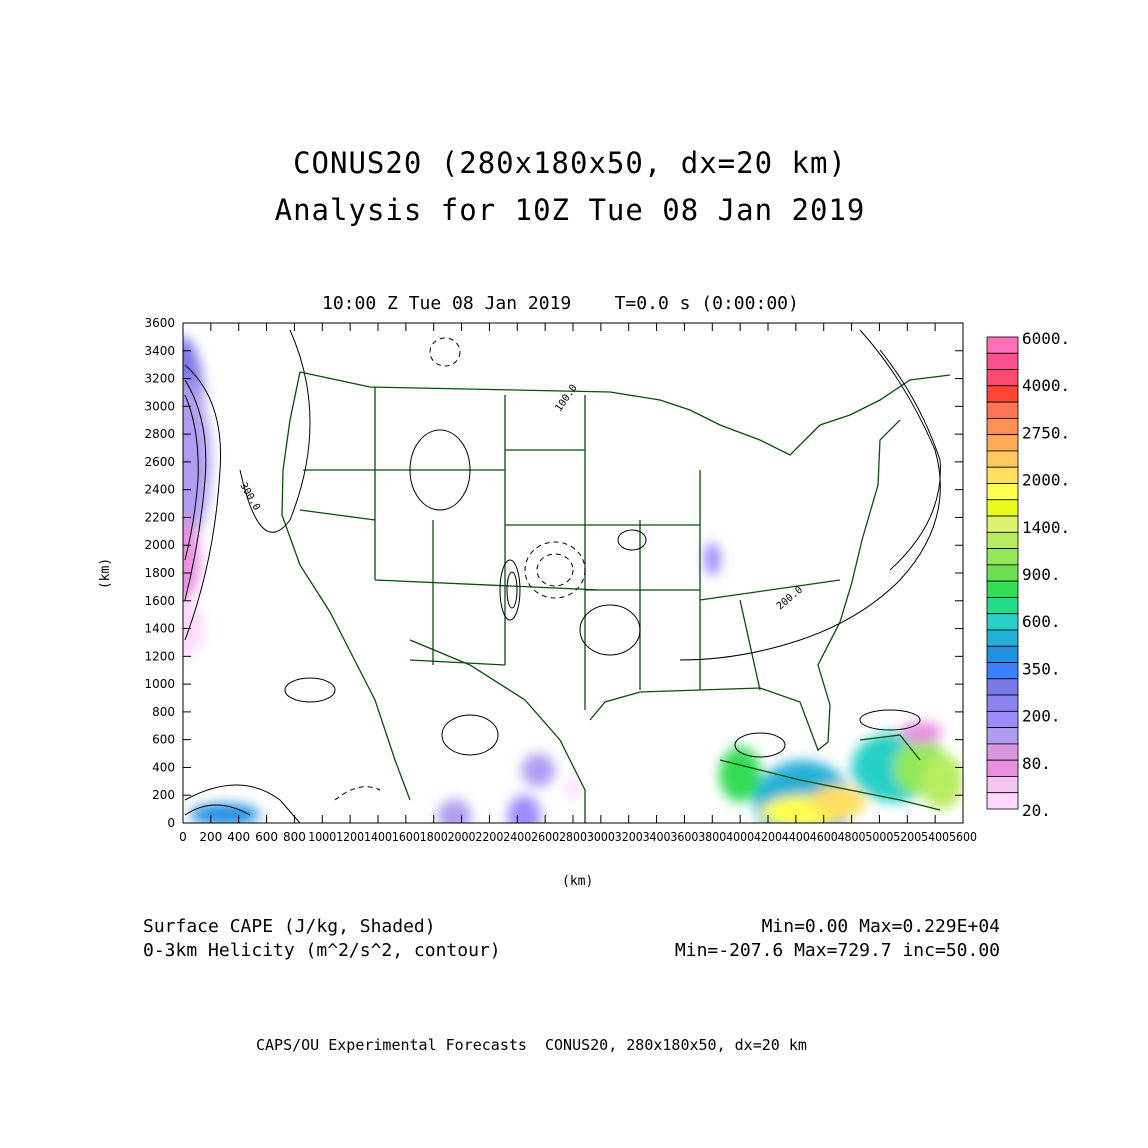 The image size is (1148, 1148). Describe the element at coordinates (740, 837) in the screenshot. I see `x-tick-label: 4000` at that location.